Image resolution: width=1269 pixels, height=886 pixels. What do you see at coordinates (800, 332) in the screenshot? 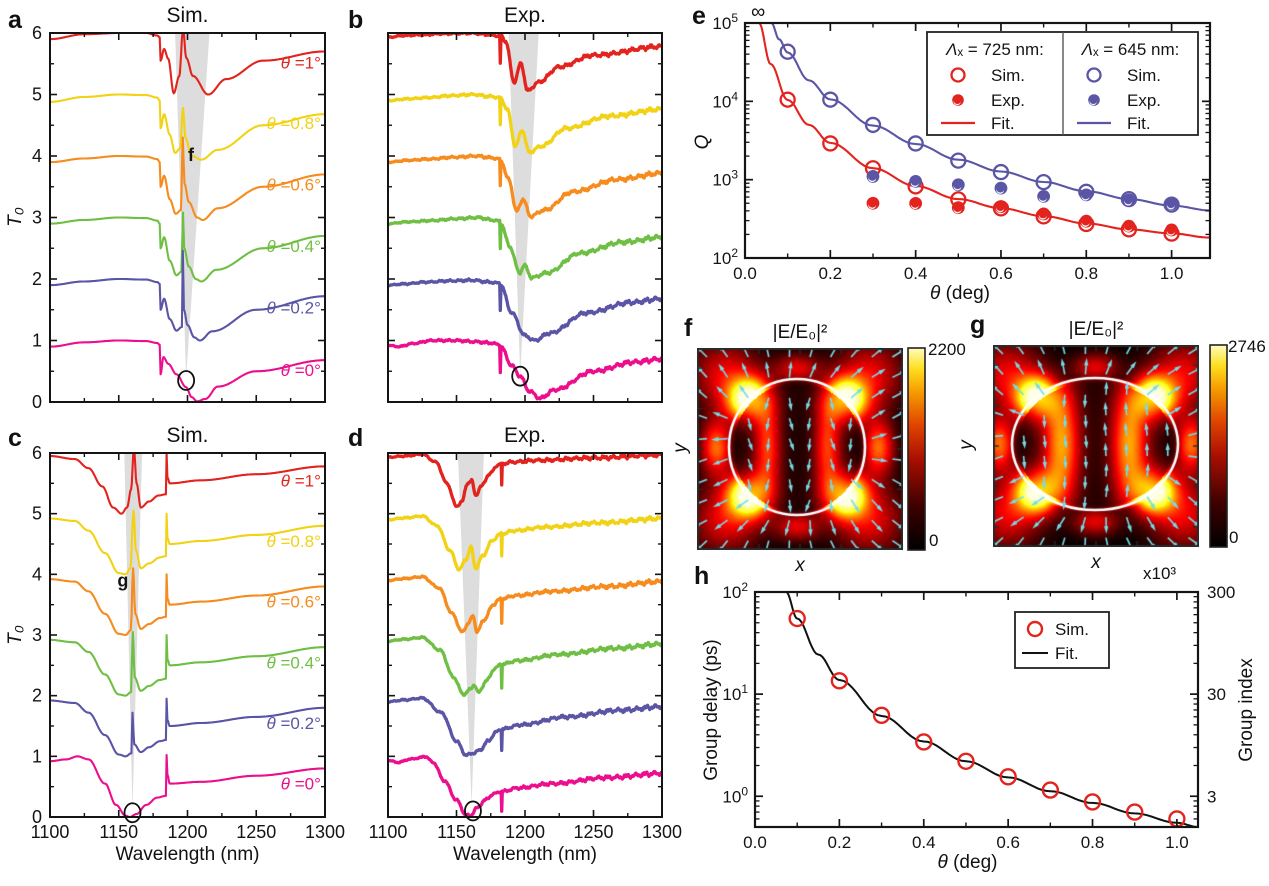
I see `panel-f-title: |E/E₀|²` at bounding box center [800, 332].